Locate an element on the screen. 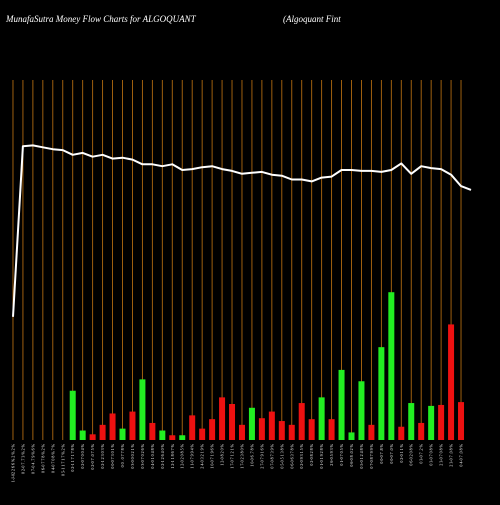 The width and height of the screenshot is (500, 505). x-tick-label: 1 7-0 7 1 2 1 % is located at coordinates (232, 455).